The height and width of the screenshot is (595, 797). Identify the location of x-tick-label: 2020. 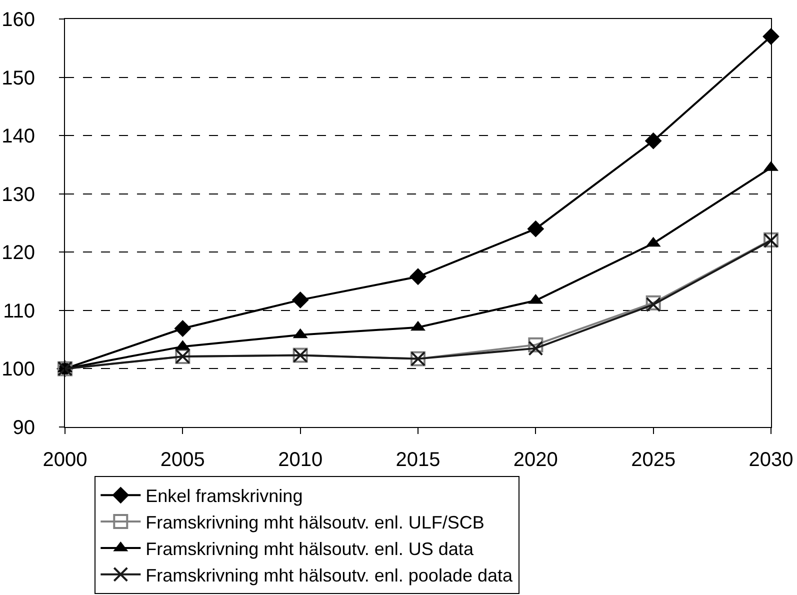
(535, 460).